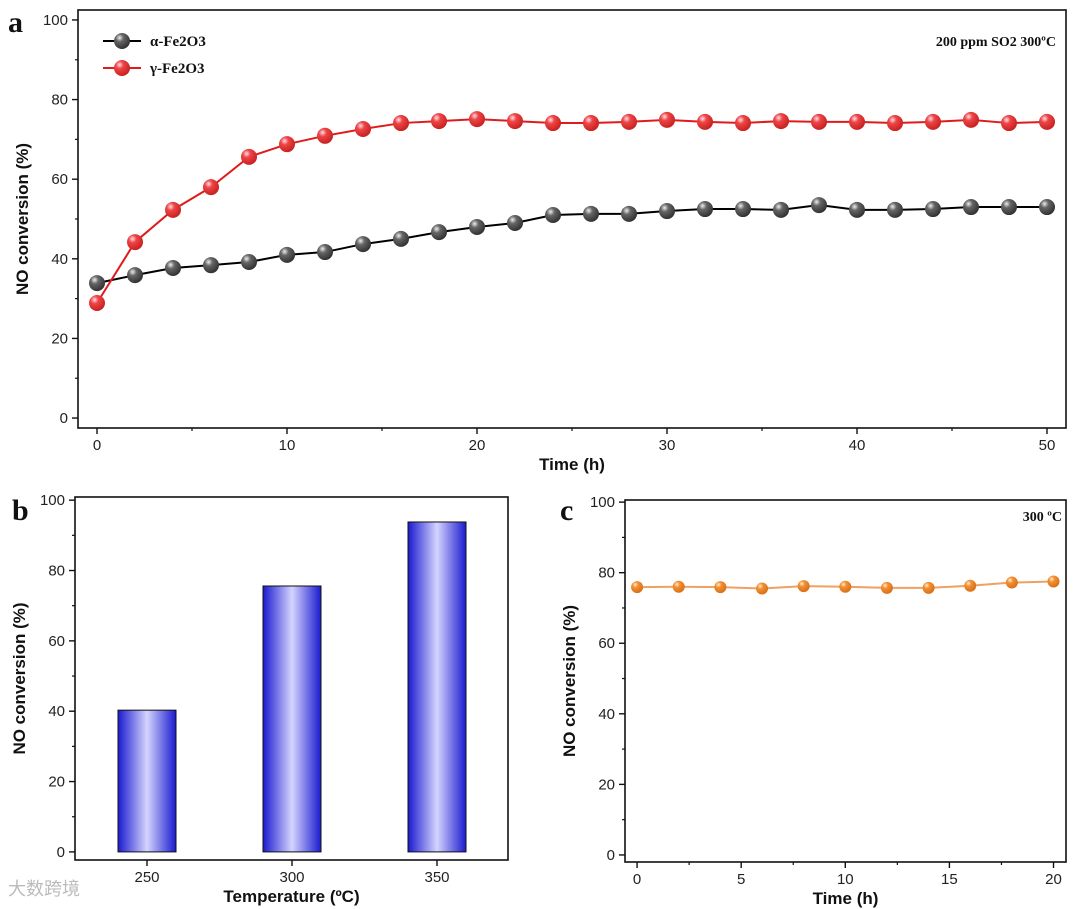 This screenshot has width=1079, height=909. Describe the element at coordinates (15, 22) in the screenshot. I see `panel-label-a: a` at that location.